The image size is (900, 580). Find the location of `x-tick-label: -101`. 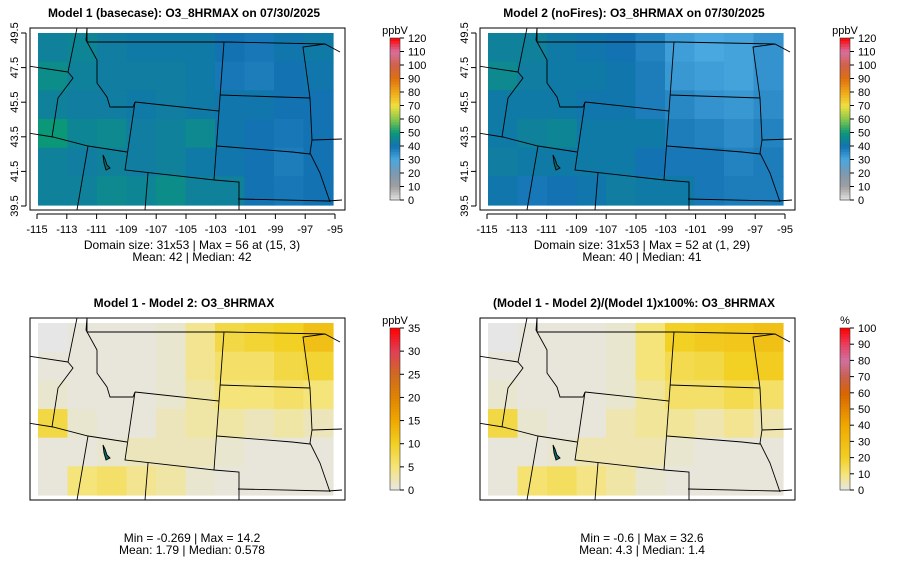

x-tick-label: -101 is located at coordinates (246, 230).